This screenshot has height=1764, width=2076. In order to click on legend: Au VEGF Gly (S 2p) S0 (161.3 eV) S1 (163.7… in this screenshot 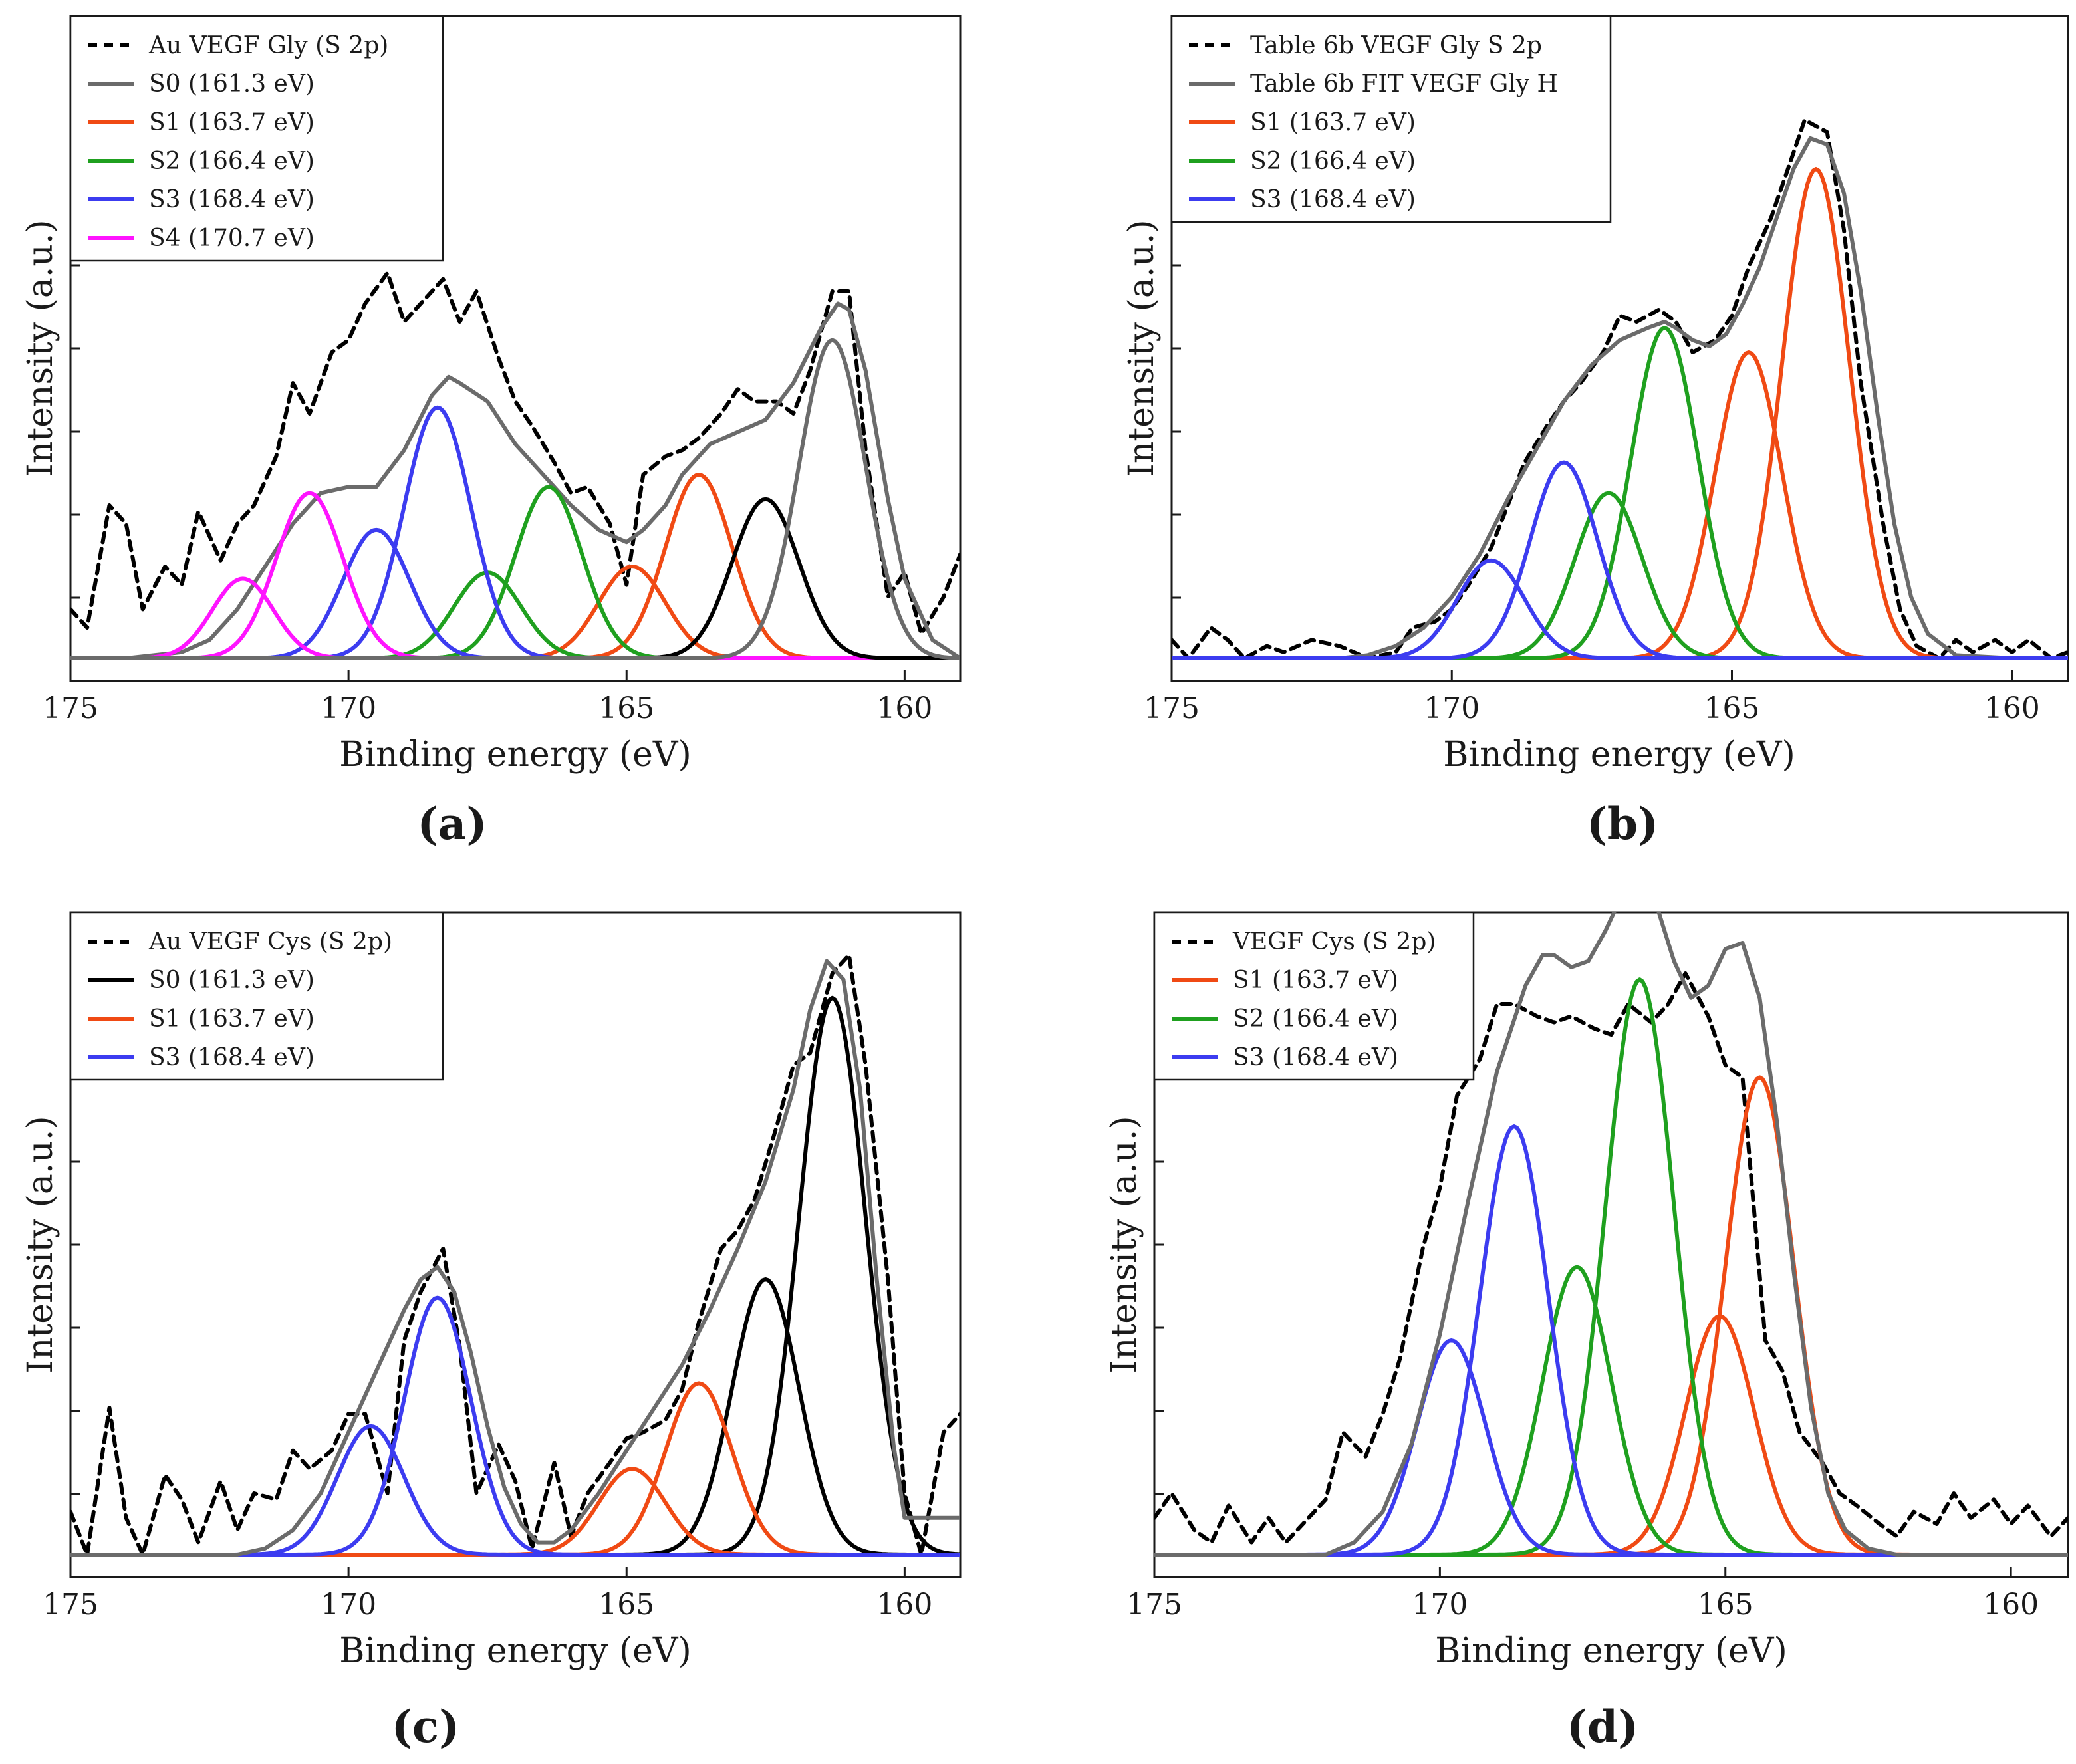, I will do `click(256, 138)`.